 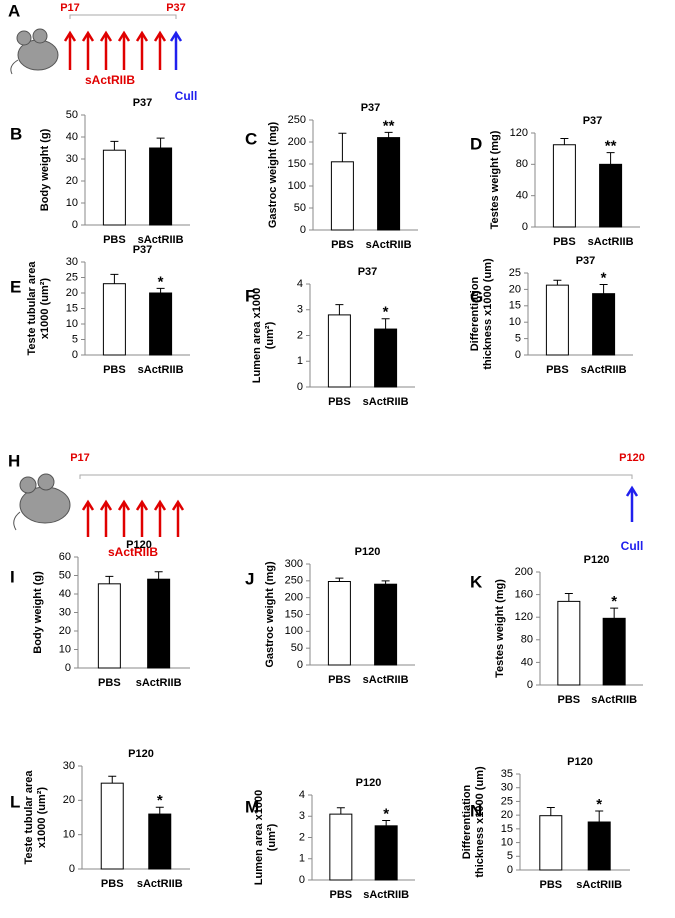 What do you see at coordinates (69, 766) in the screenshot?
I see `y-tick-label: 30` at bounding box center [69, 766].